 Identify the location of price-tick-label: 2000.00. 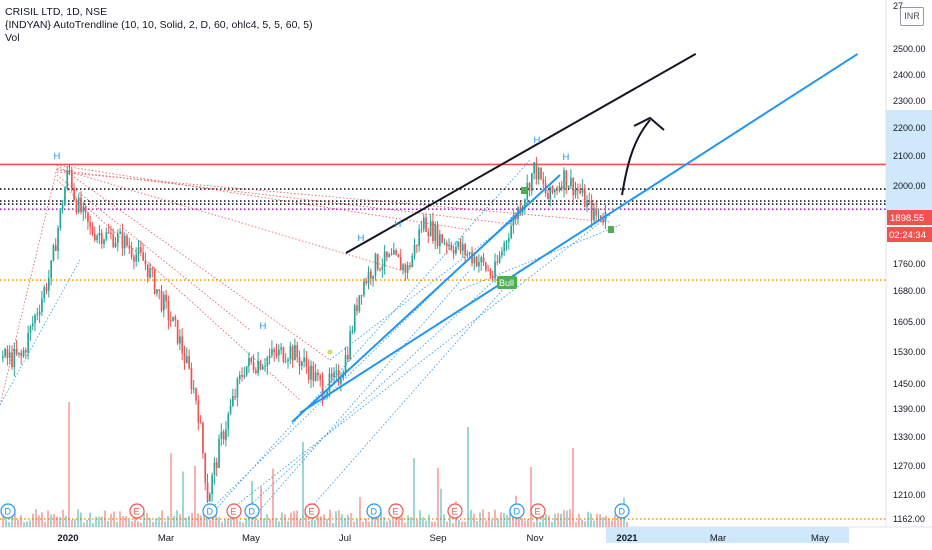
(909, 186).